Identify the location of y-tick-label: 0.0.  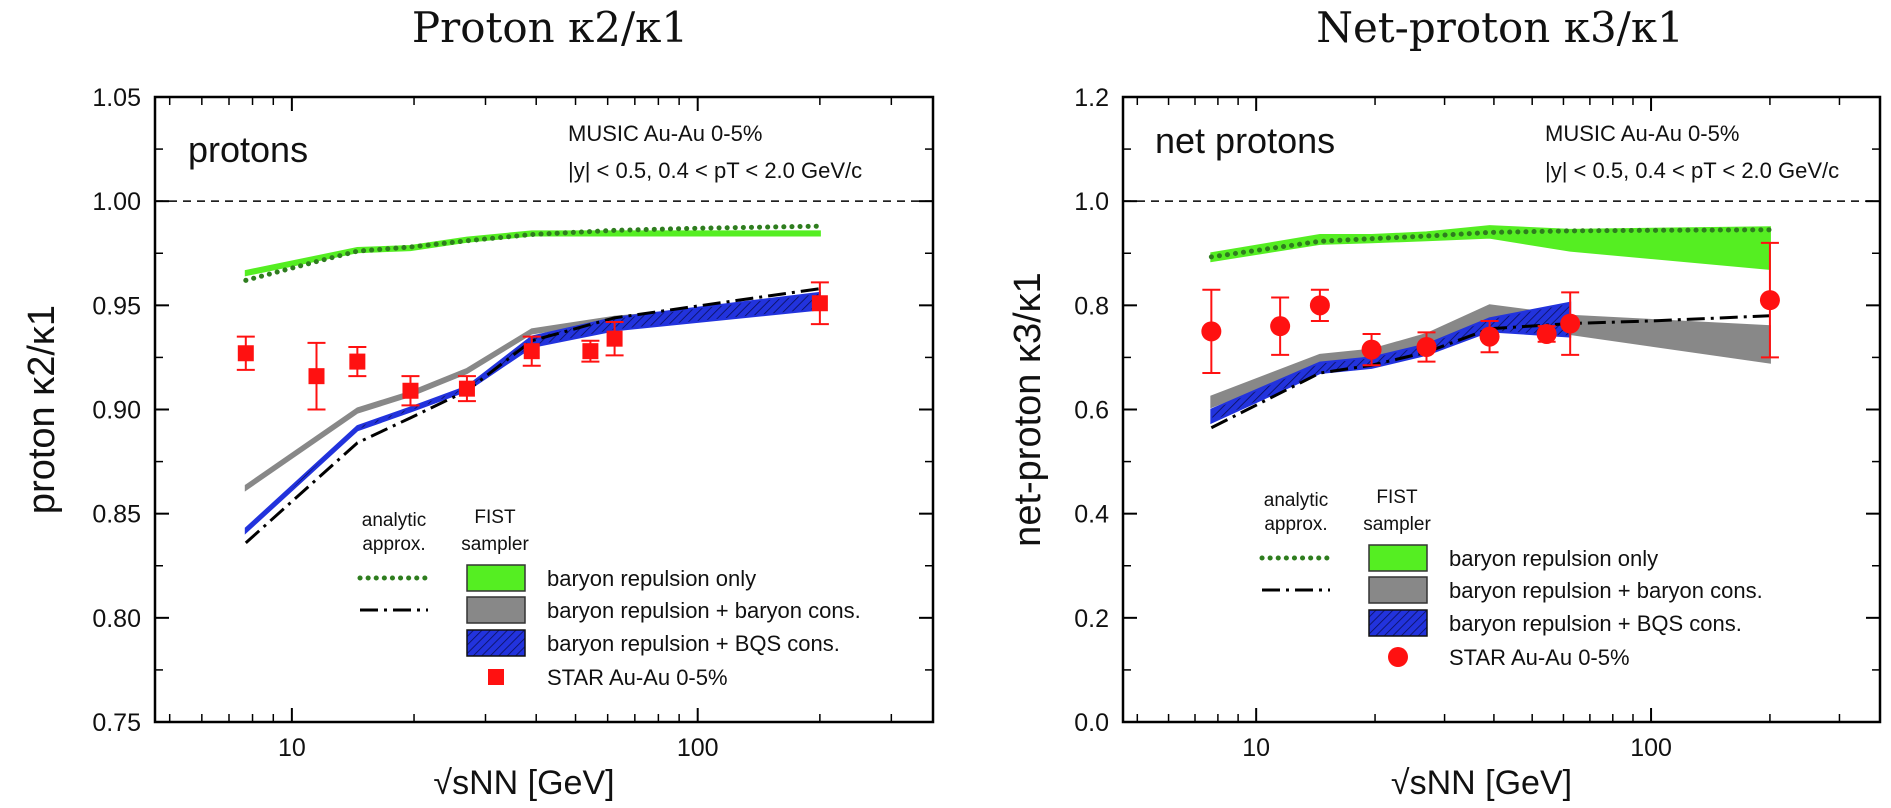
(1091, 723).